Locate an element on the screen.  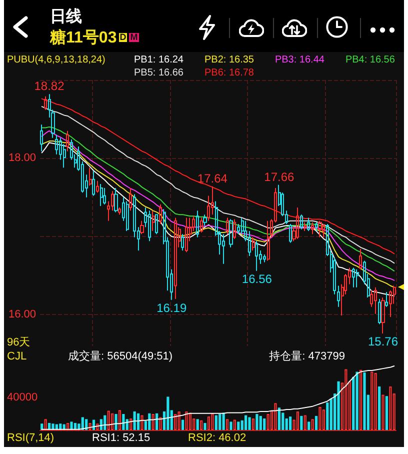
text: 成交量: 56504(49:51) is located at coordinates (120, 356).